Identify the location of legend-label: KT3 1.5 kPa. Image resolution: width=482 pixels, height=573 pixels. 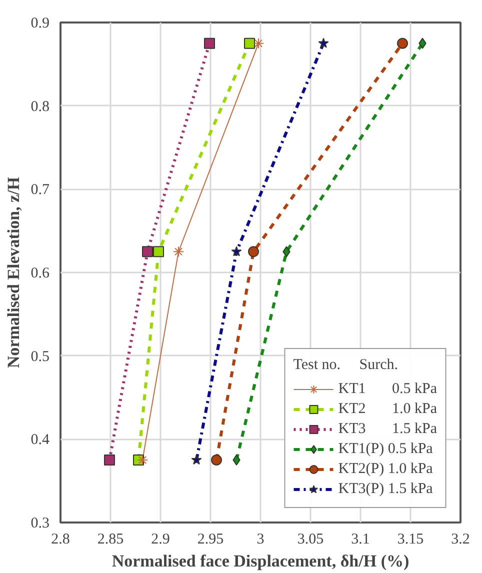
(387, 429).